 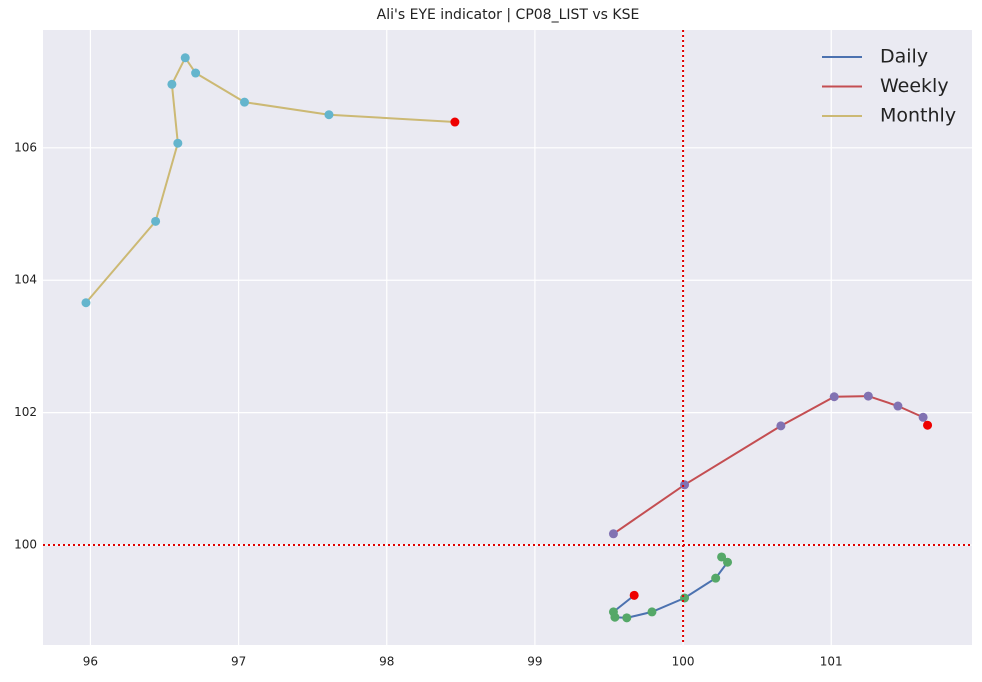 I want to click on series-line, so click(x=770, y=465).